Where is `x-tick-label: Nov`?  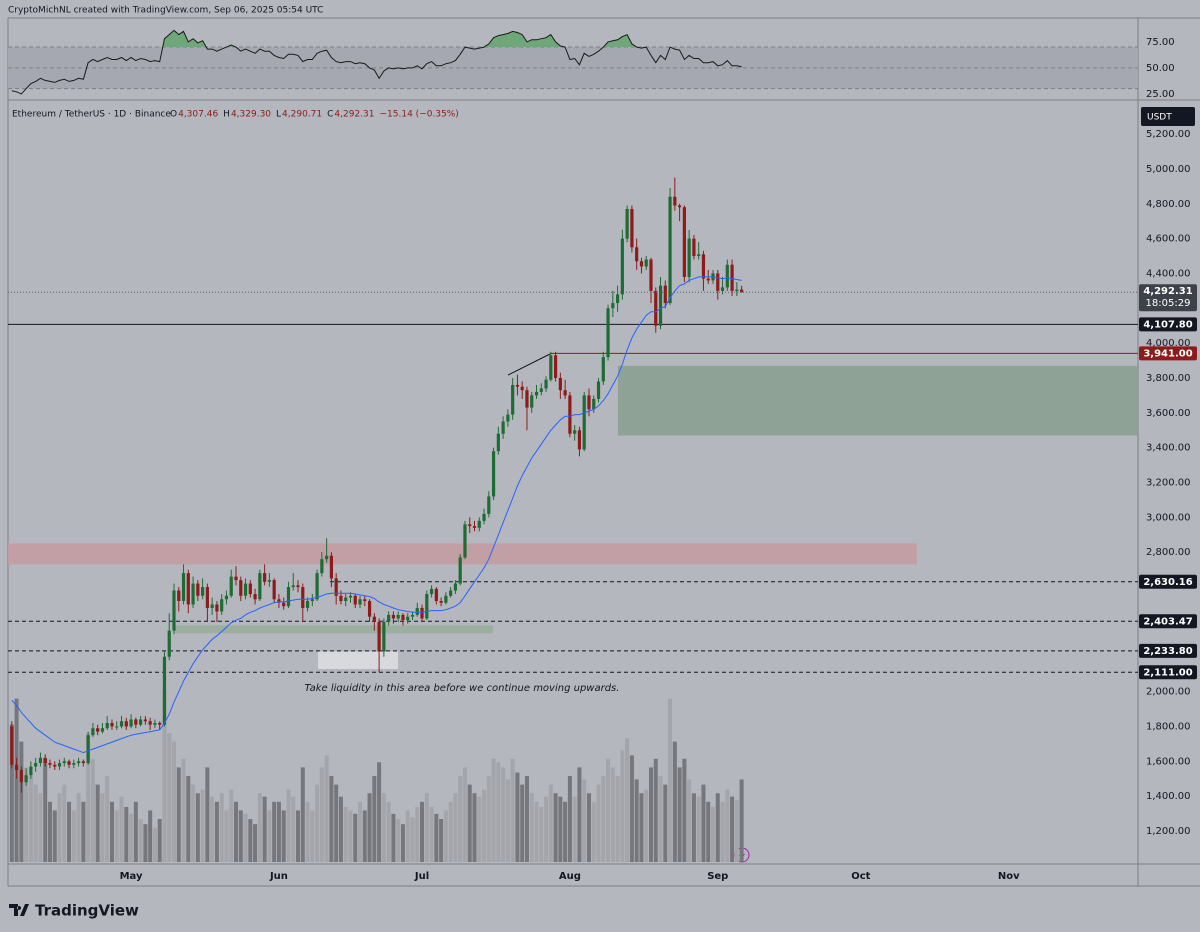 x-tick-label: Nov is located at coordinates (1009, 876).